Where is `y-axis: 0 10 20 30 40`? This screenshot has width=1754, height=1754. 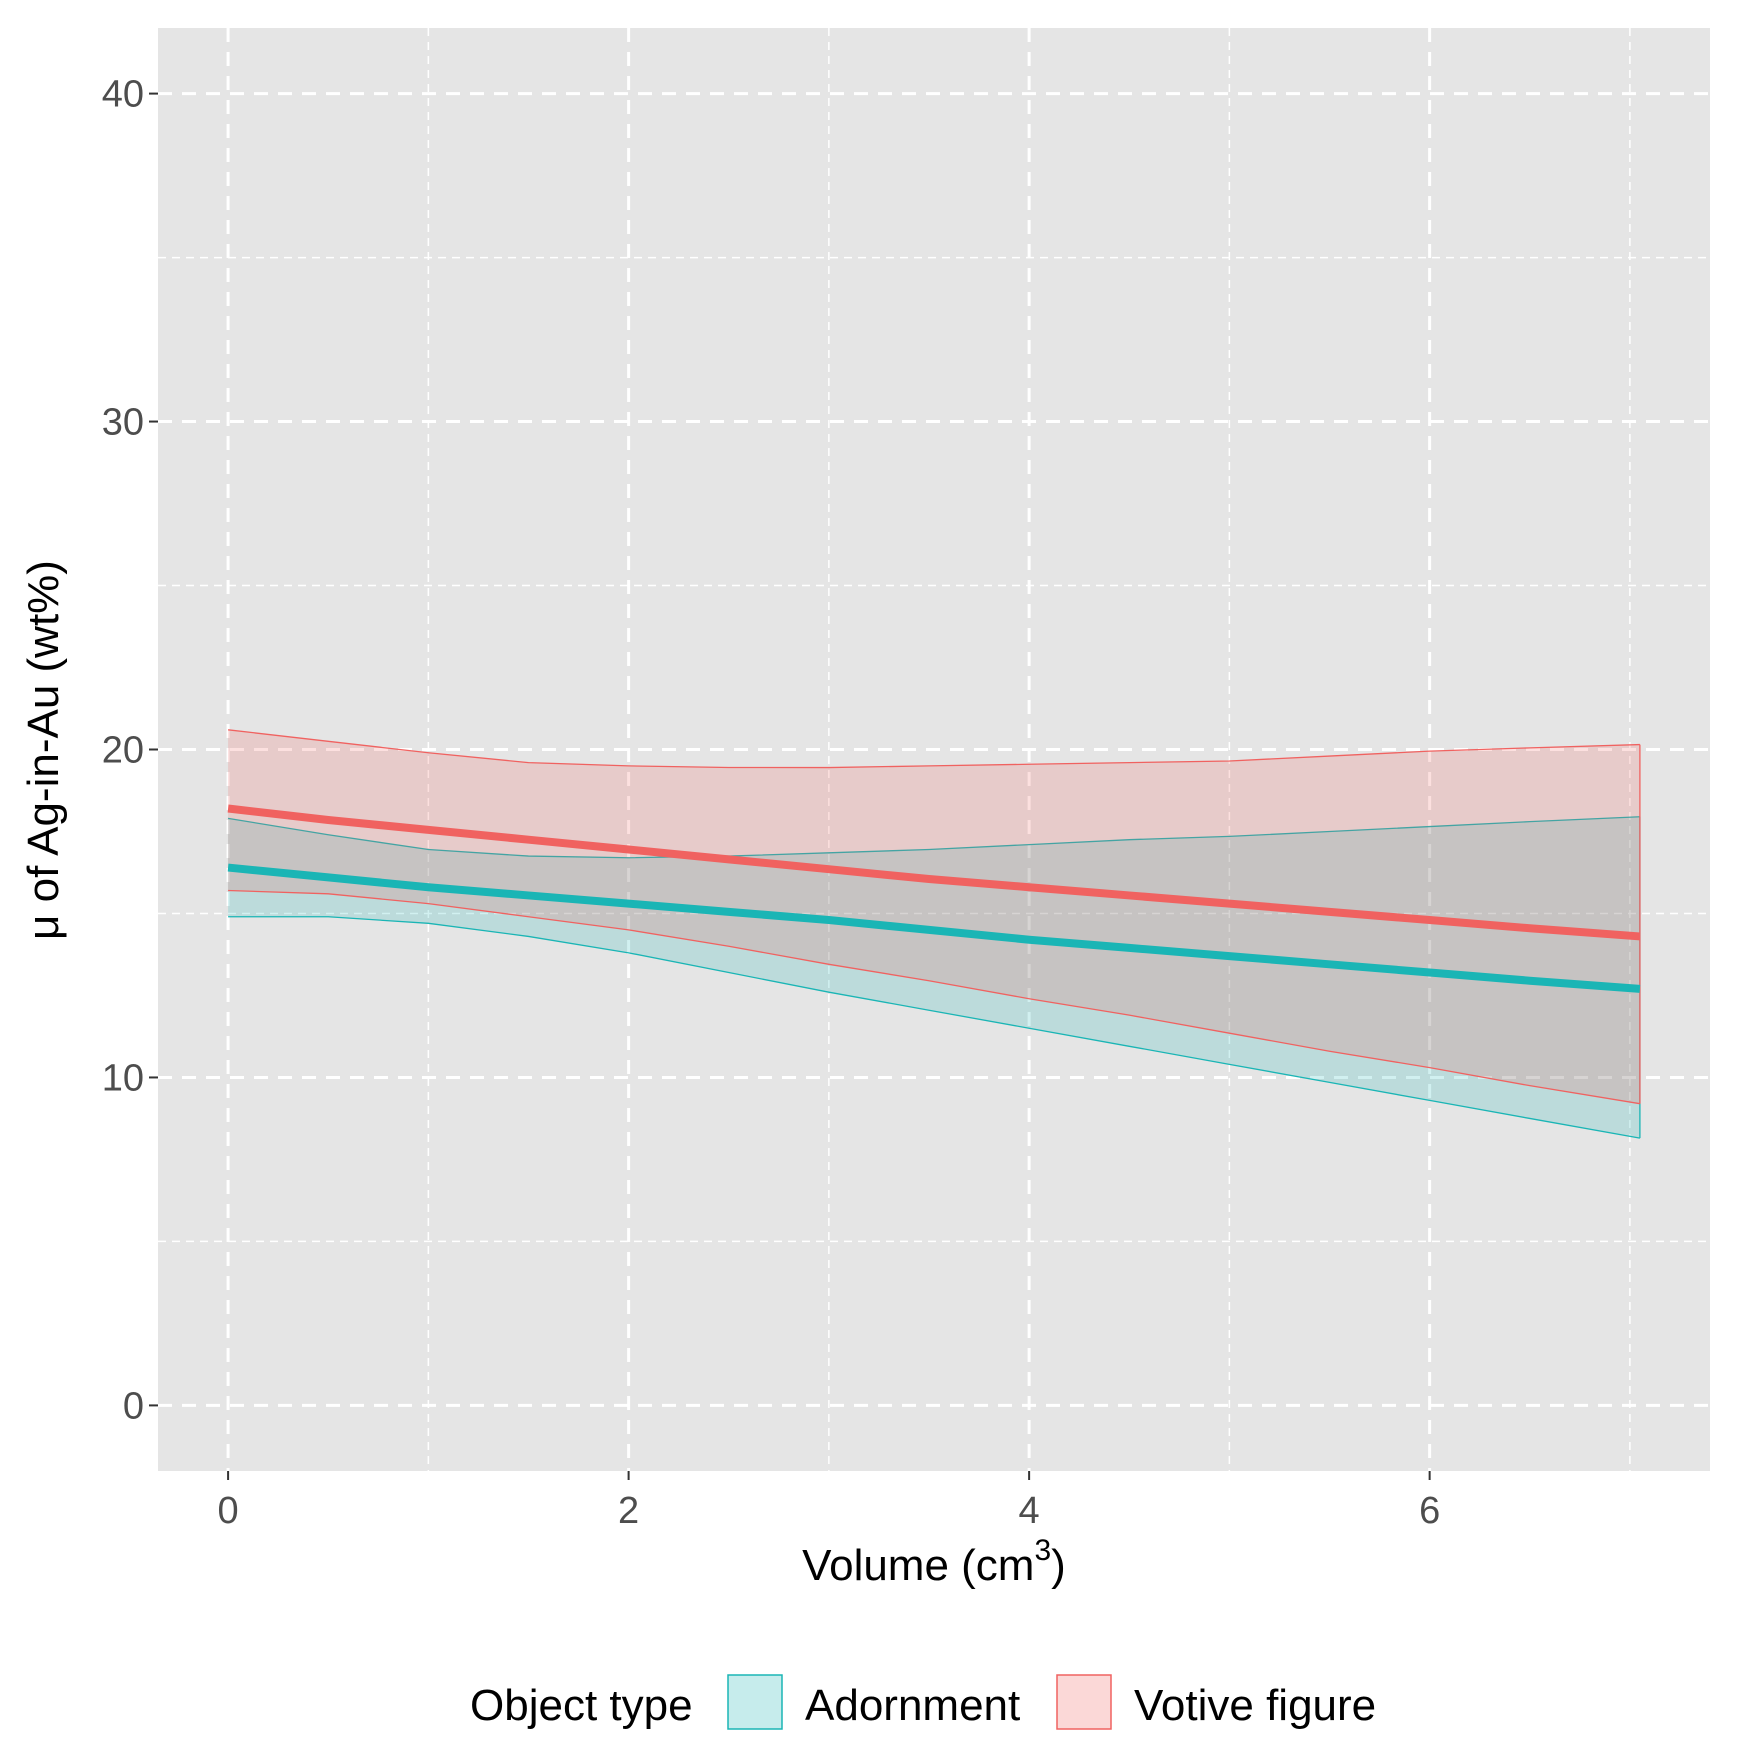 y-axis: 0 10 20 30 40 is located at coordinates (130, 750).